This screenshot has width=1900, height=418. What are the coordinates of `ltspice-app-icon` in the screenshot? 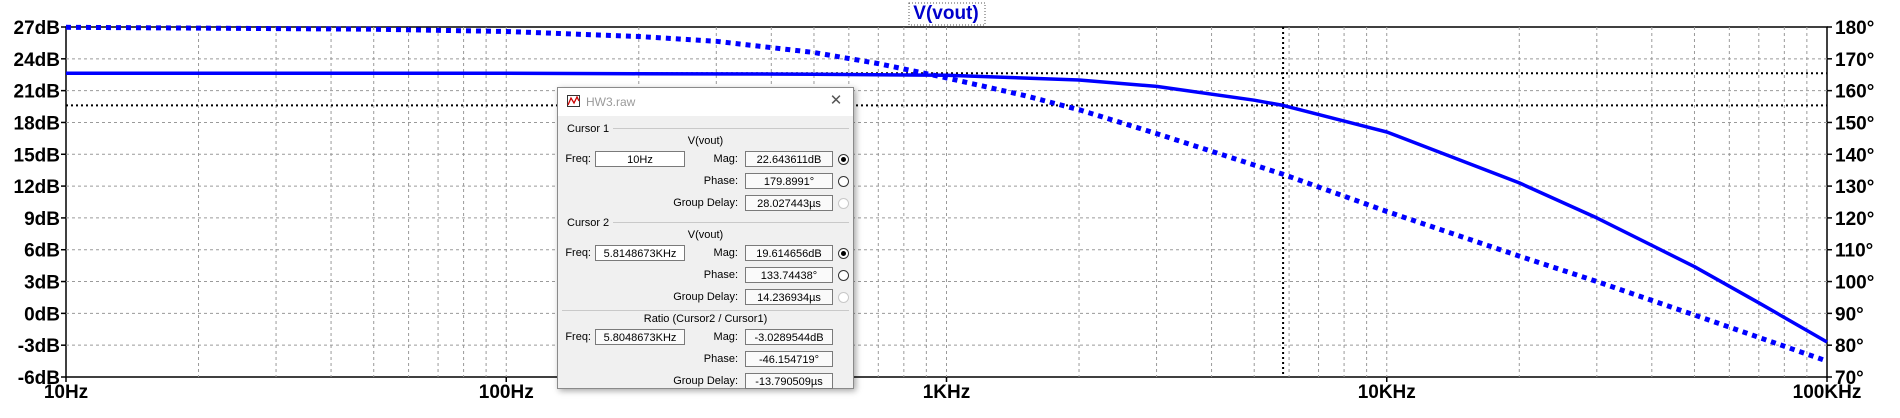 It's located at (573, 101).